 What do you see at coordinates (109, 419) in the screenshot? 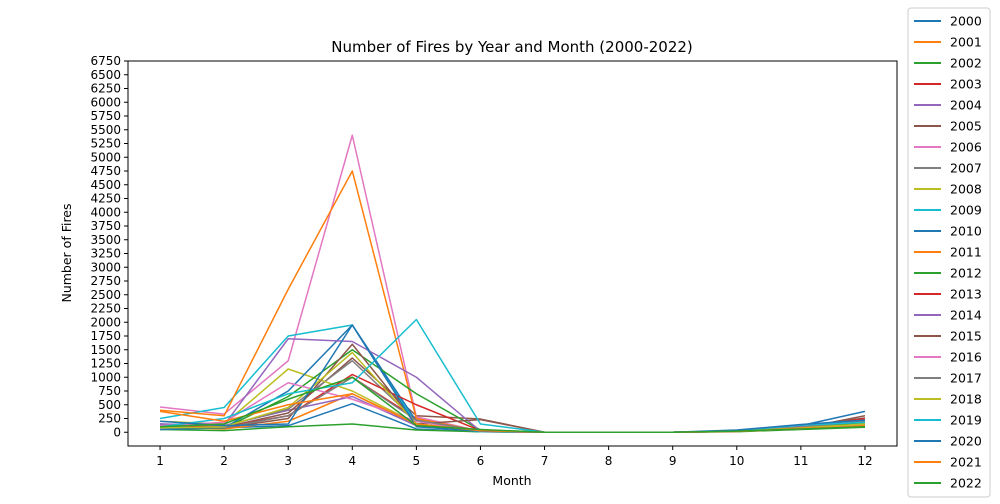
I see `y-tick-label: 250` at bounding box center [109, 419].